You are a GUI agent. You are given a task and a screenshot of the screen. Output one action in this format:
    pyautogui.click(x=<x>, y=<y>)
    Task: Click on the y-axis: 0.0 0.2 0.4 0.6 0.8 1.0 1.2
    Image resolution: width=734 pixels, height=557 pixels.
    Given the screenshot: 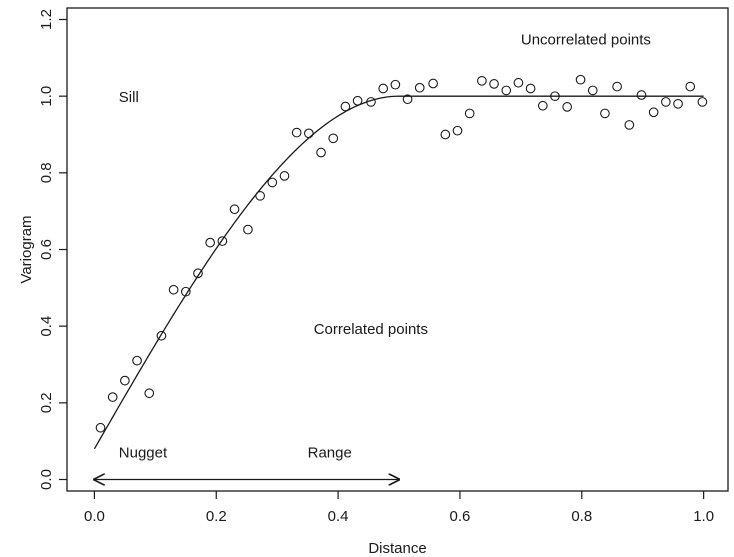 What is the action you would take?
    pyautogui.click(x=52, y=249)
    